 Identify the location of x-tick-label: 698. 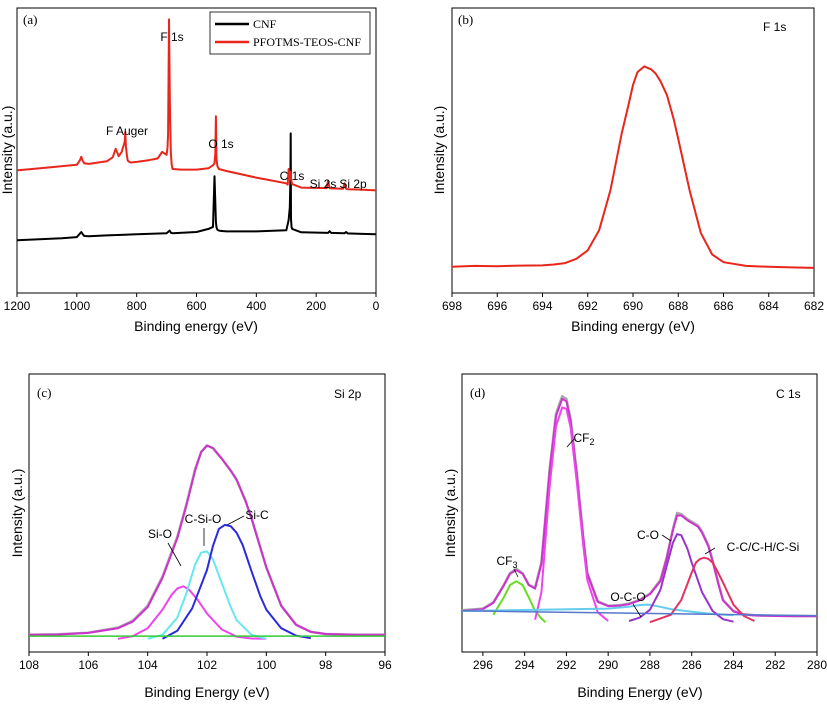
(452, 306).